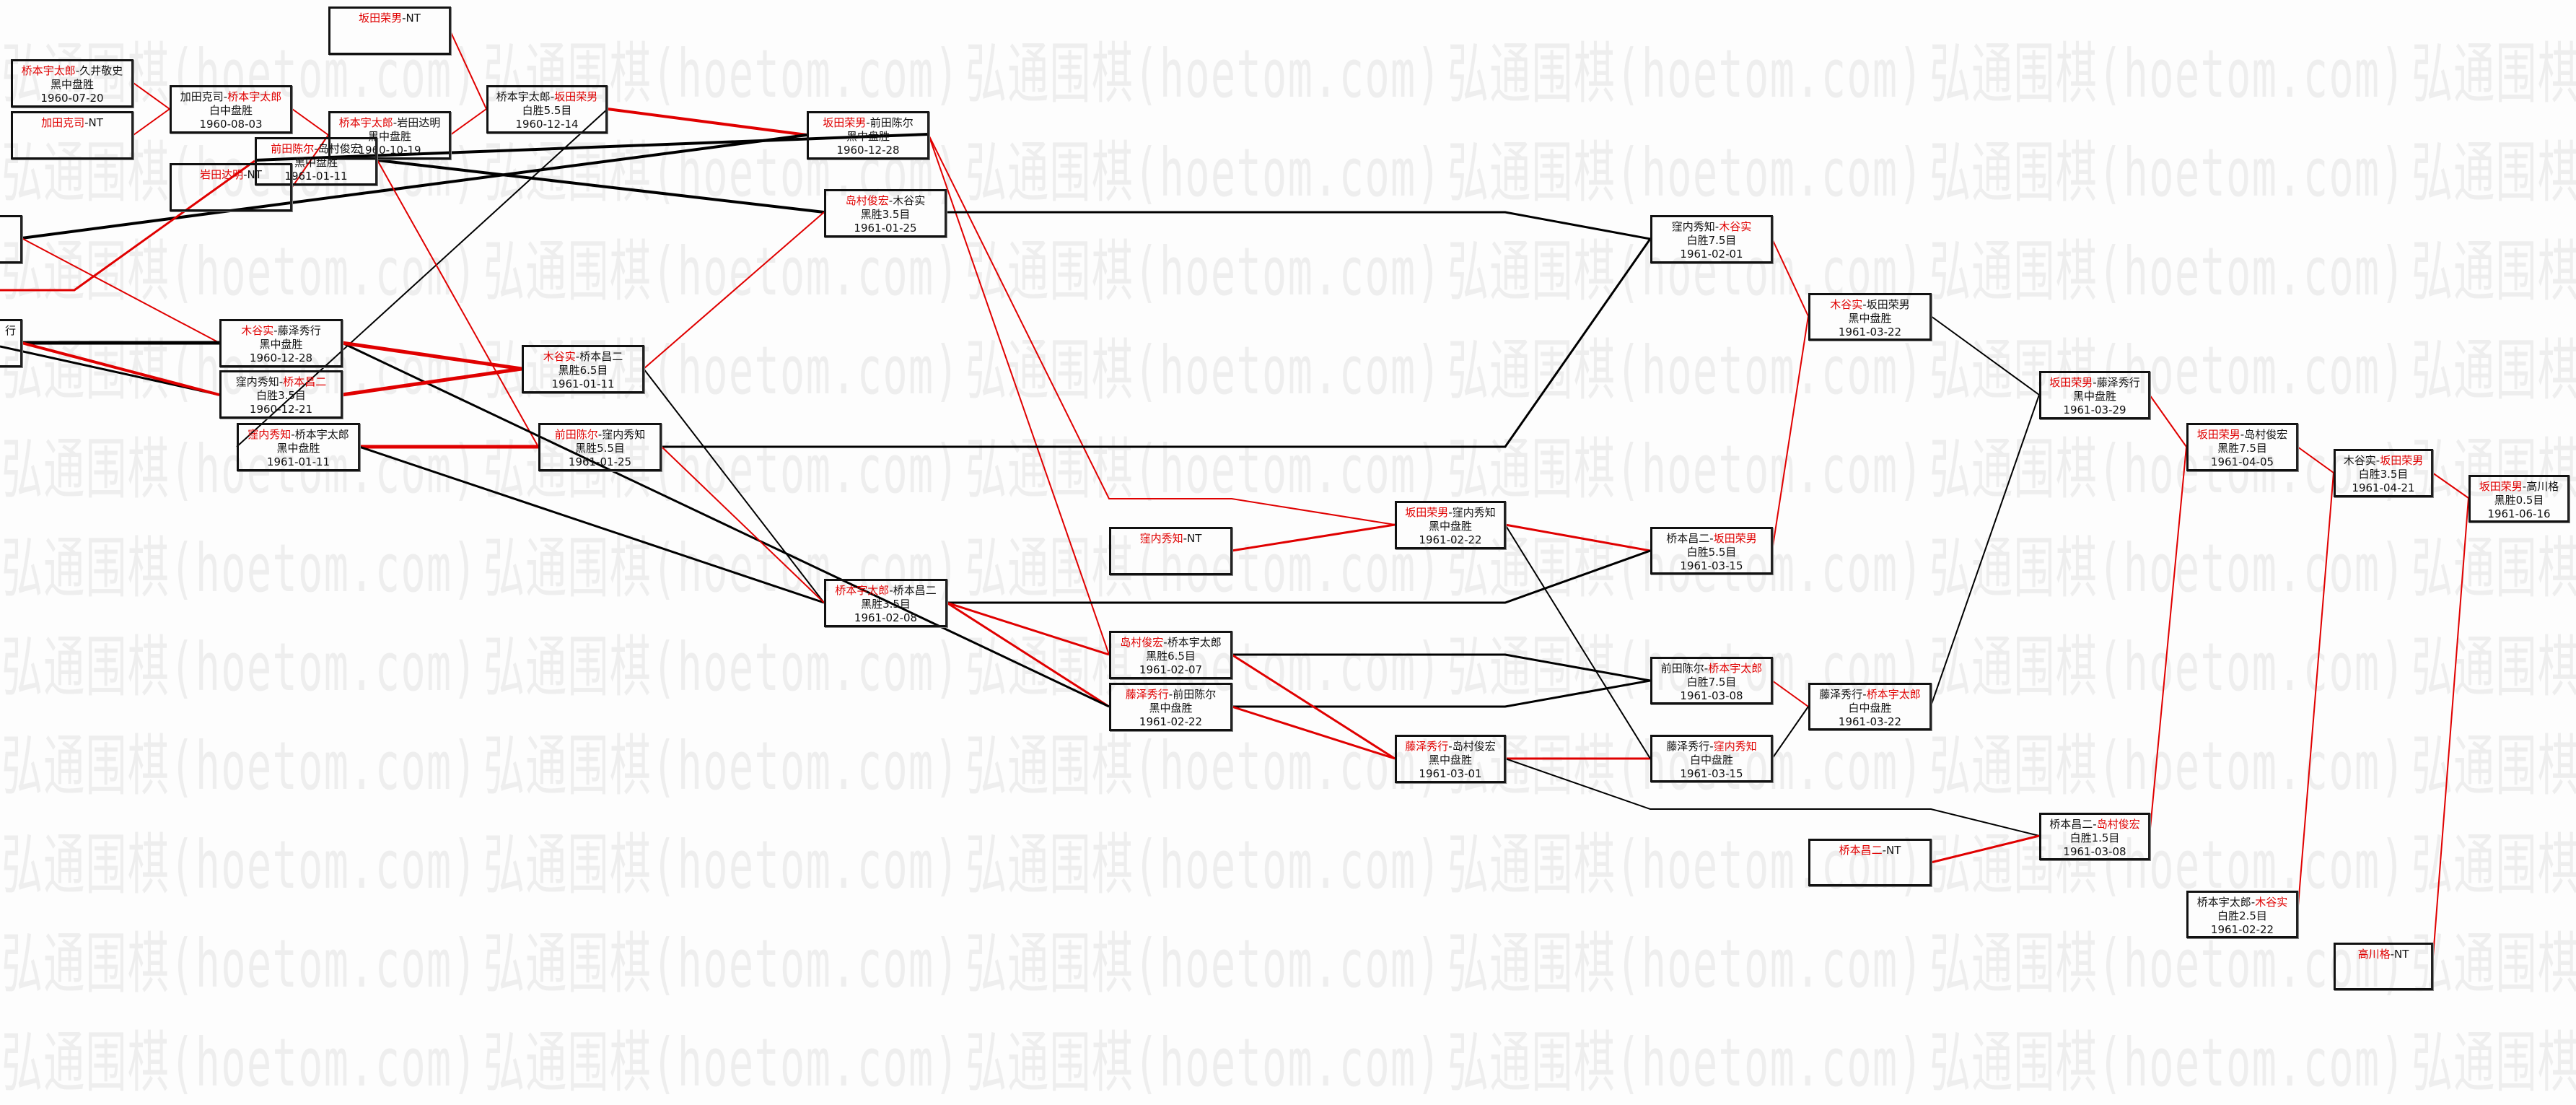 The width and height of the screenshot is (2576, 1105). I want to click on game-result: 白中盘胜, so click(231, 110).